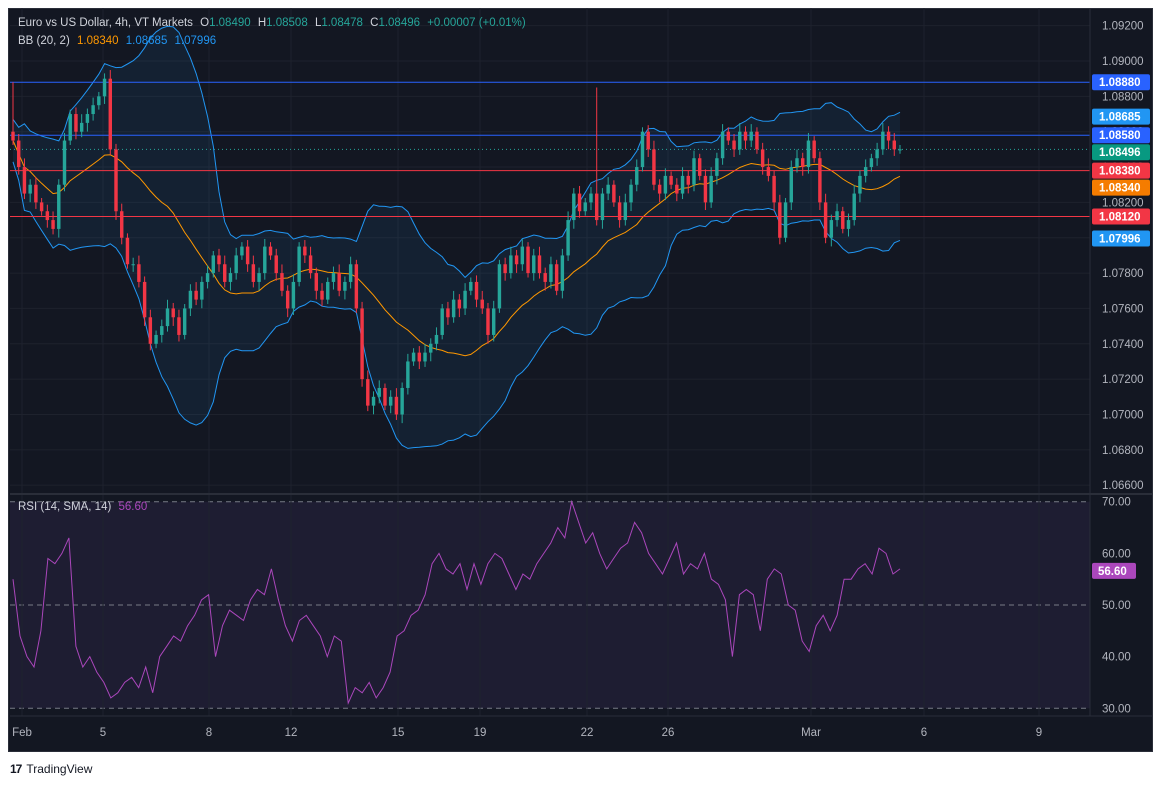 The image size is (1164, 787). What do you see at coordinates (1114, 570) in the screenshot?
I see `rsi-label-box` at bounding box center [1114, 570].